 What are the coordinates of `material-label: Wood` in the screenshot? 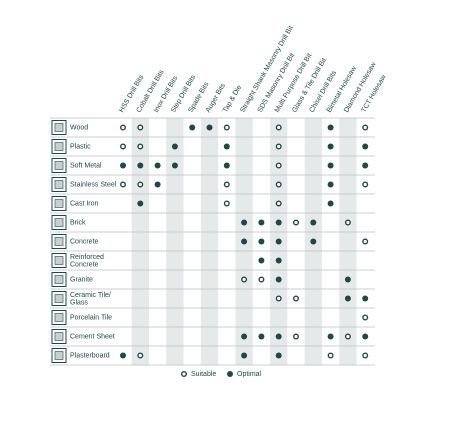 It's located at (79, 127).